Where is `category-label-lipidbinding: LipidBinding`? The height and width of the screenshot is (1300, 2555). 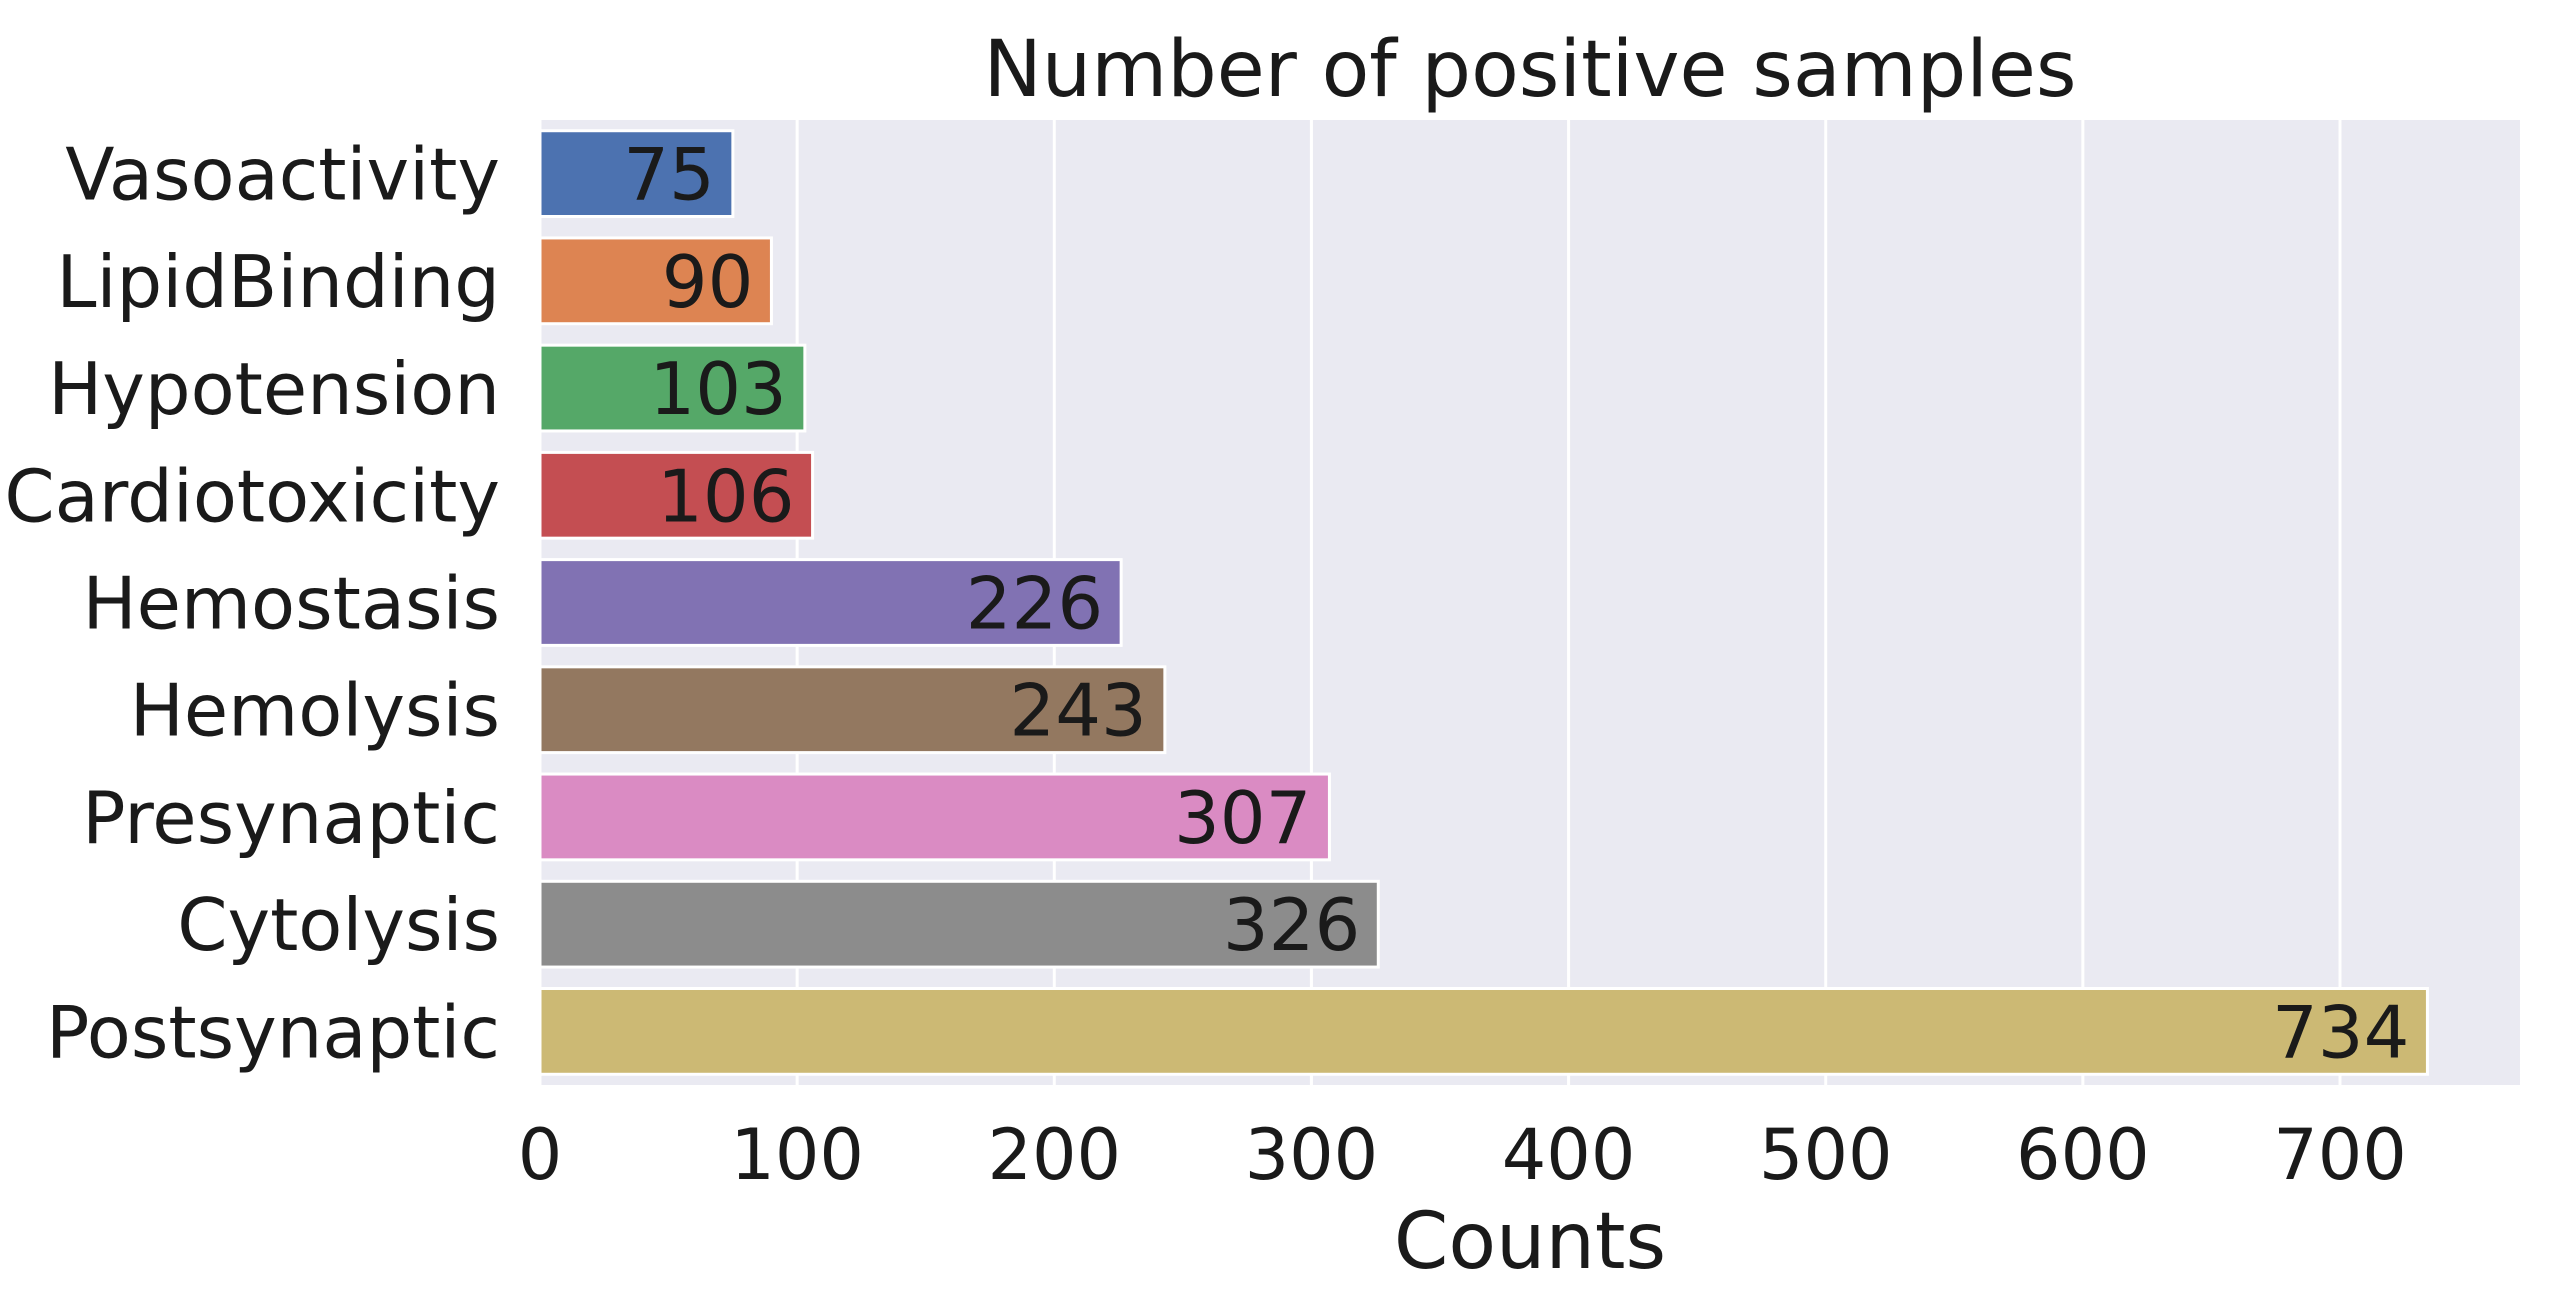
category-label-lipidbinding: LipidBinding is located at coordinates (278, 282).